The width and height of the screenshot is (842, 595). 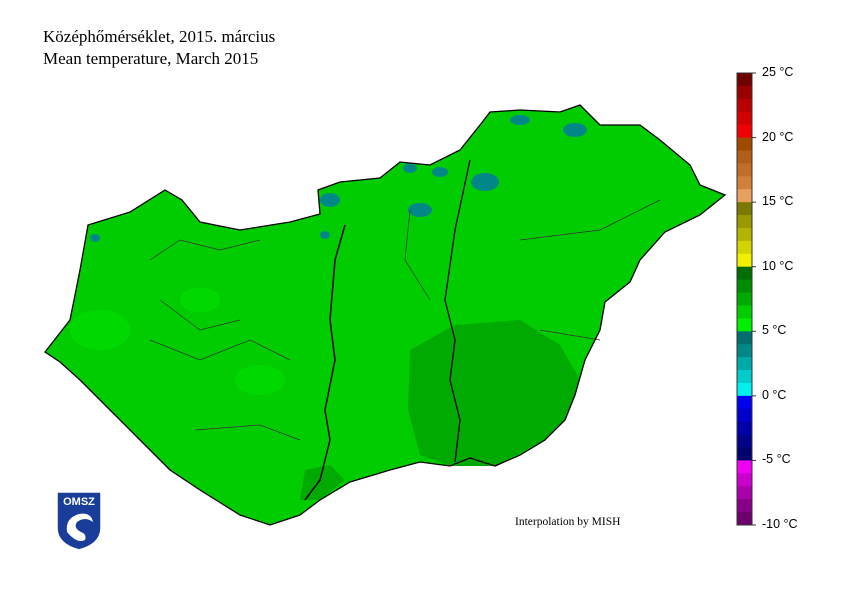 What do you see at coordinates (568, 522) in the screenshot?
I see `interpolation-credit: Interpolation by MISH` at bounding box center [568, 522].